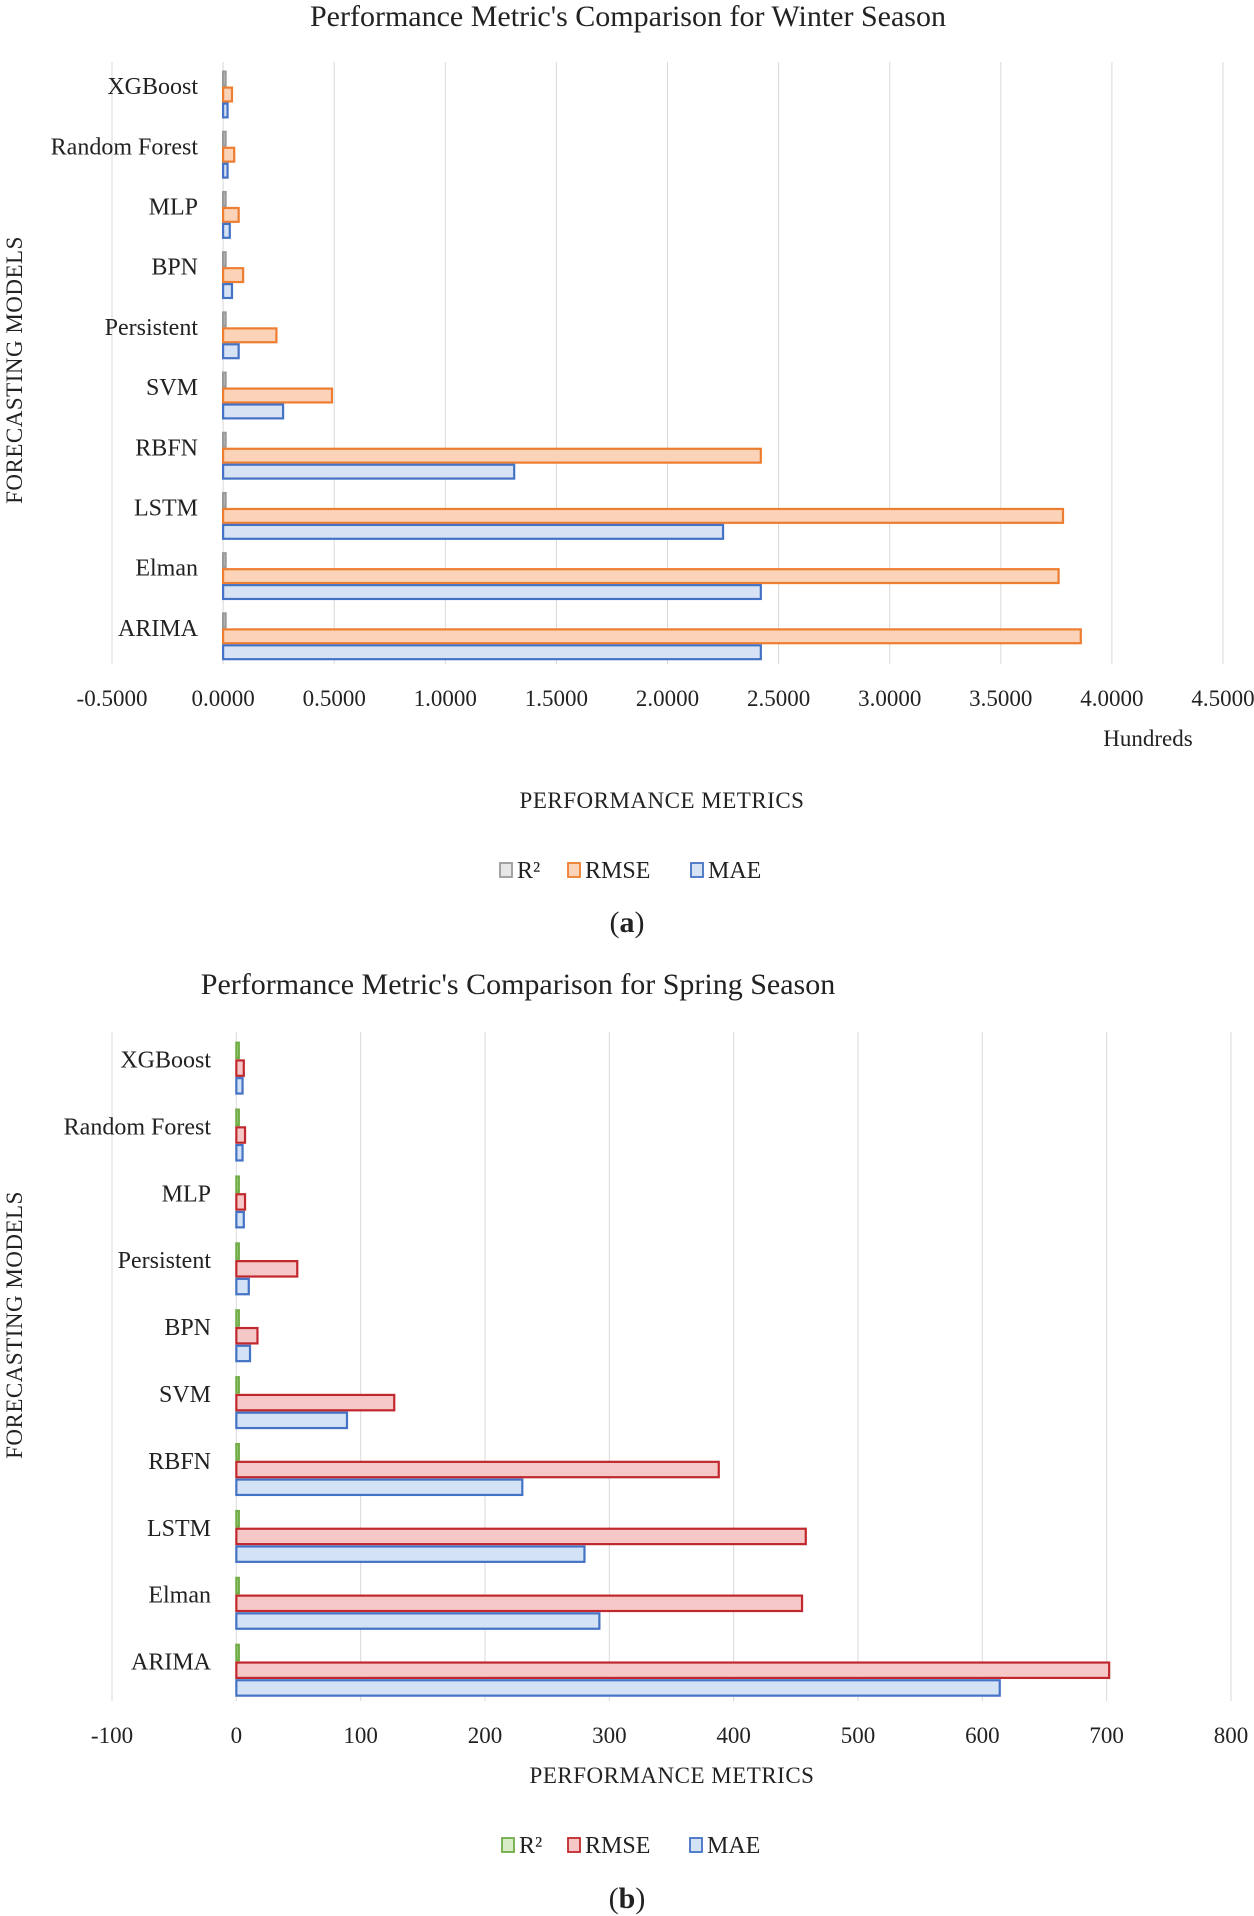 The height and width of the screenshot is (1916, 1254). What do you see at coordinates (360, 1735) in the screenshot?
I see `x-tick-label: 100` at bounding box center [360, 1735].